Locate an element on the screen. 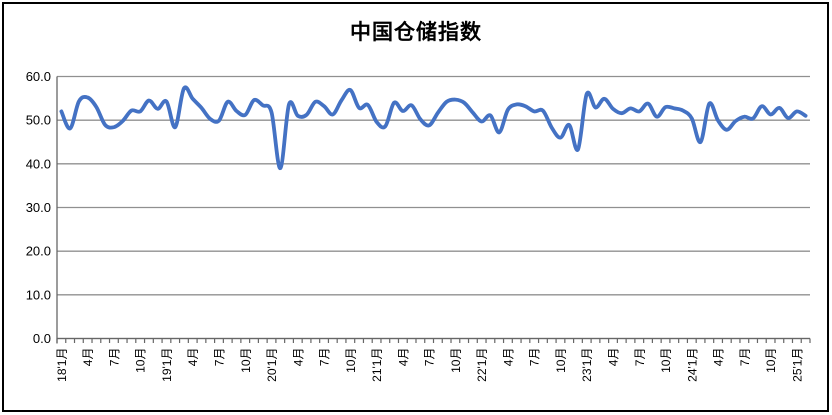  x-axis-label: 19'1月 is located at coordinates (167, 365).